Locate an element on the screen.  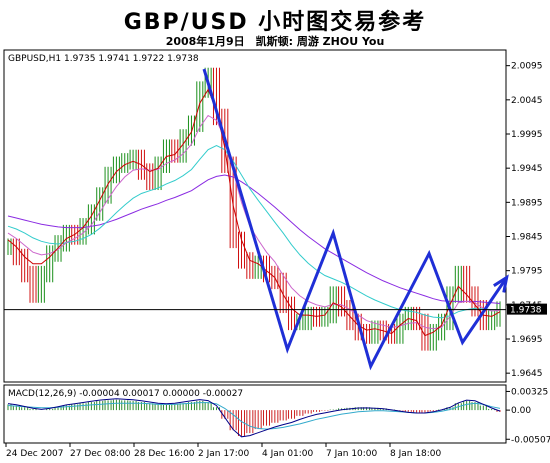
time-tick-label: 27 Dec 08:00 is located at coordinates (100, 454).